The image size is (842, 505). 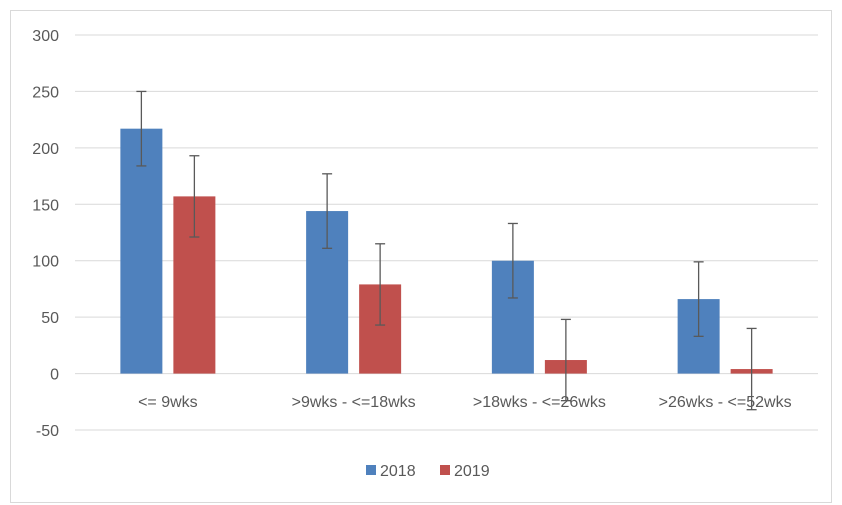 I want to click on legend-swatch-2018, so click(x=371, y=470).